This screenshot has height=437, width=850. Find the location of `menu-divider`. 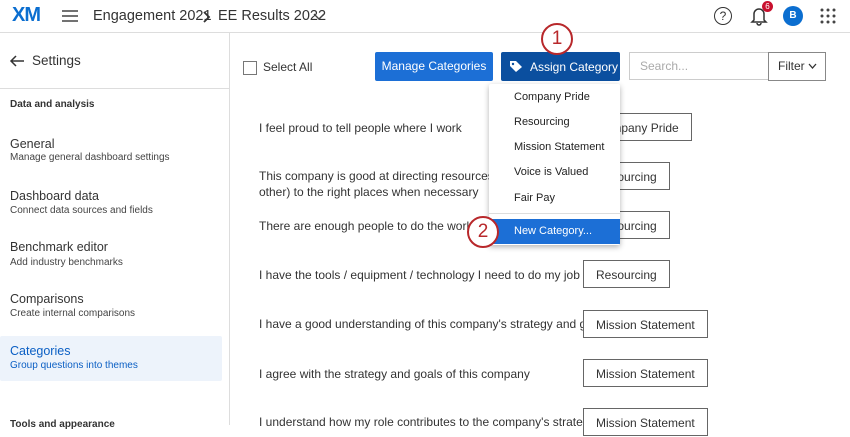

menu-divider is located at coordinates (554, 213).